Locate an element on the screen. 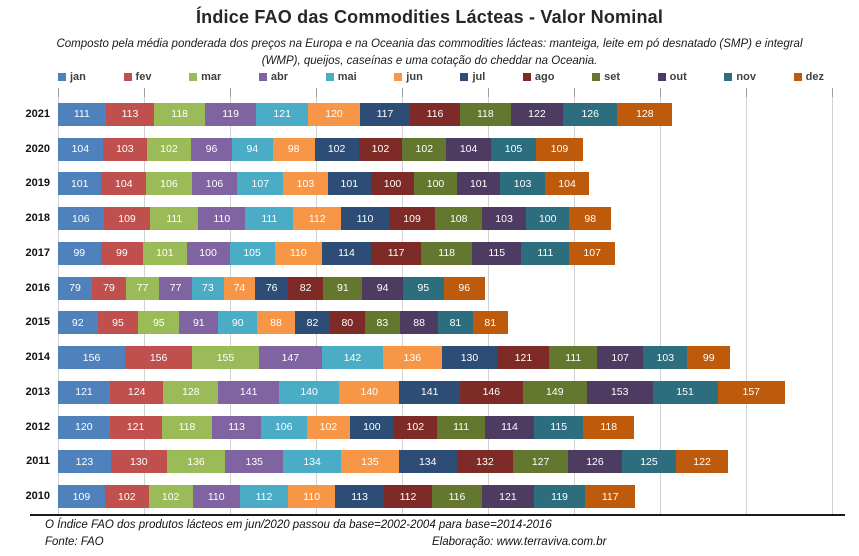  bar-segment-2020-jan: 104 is located at coordinates (80, 149).